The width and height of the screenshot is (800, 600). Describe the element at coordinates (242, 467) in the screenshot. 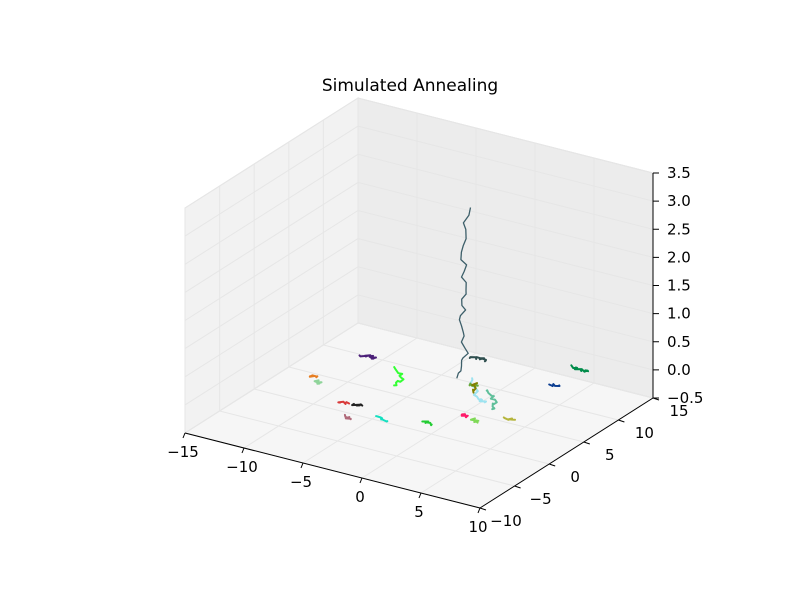

I see `x-tick-label: −10` at that location.